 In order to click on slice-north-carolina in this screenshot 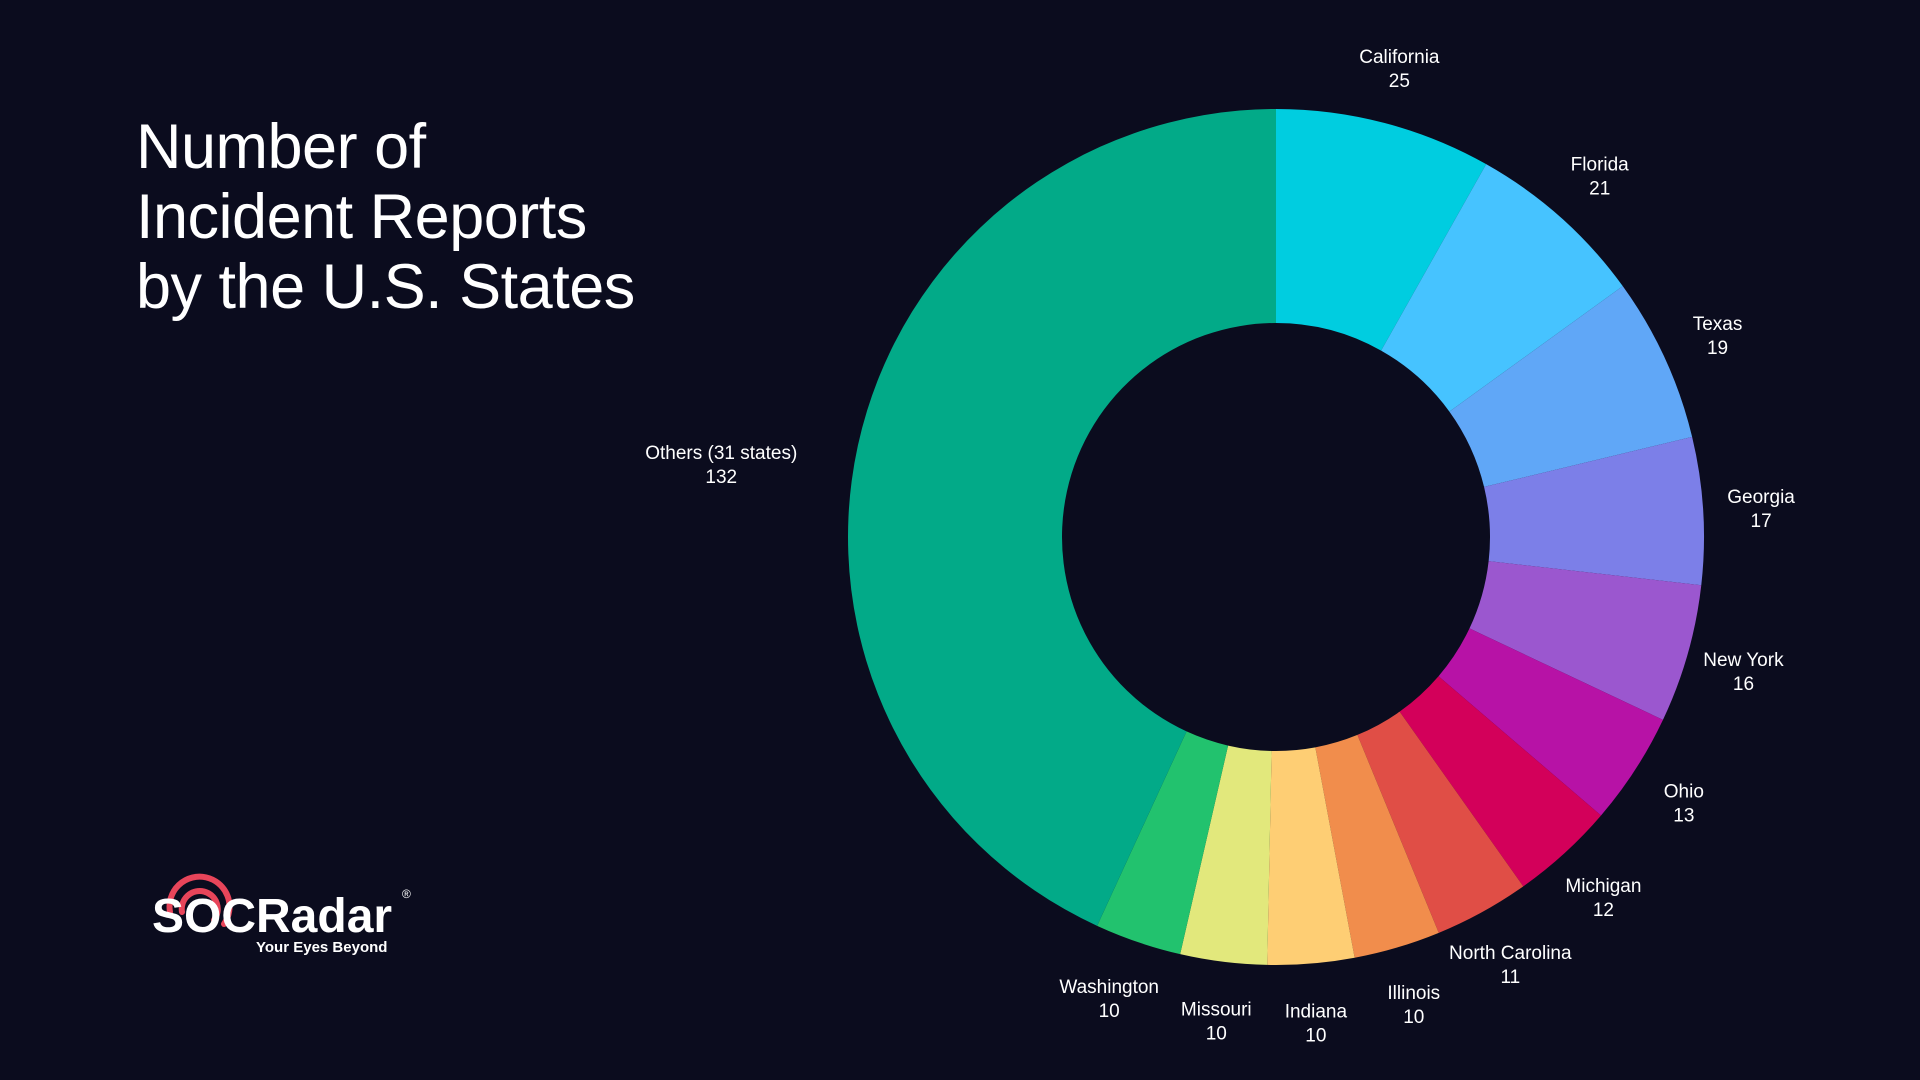, I will do `click(1440, 822)`.